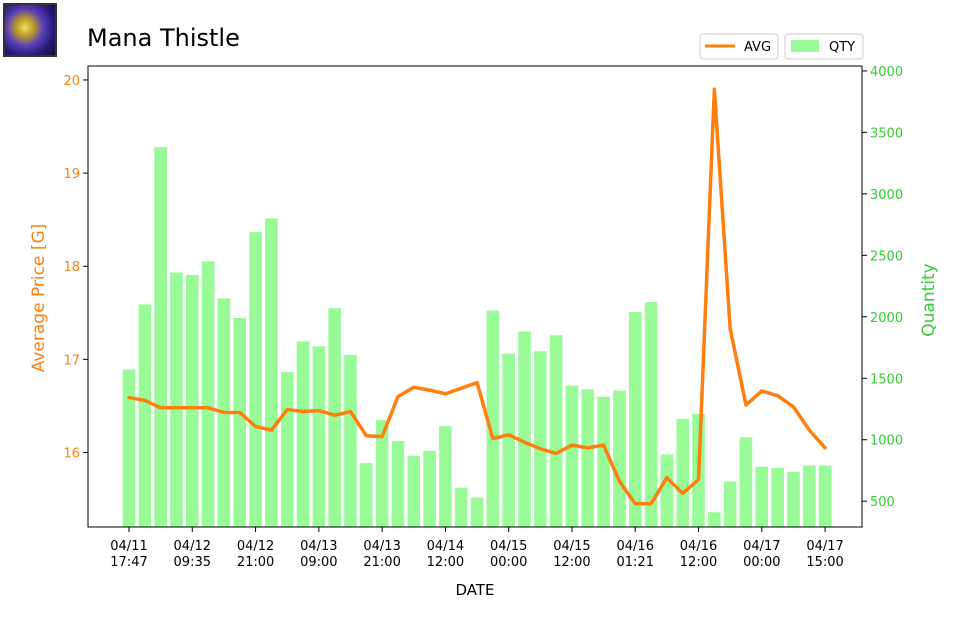  I want to click on right-y-tick-label: 1000, so click(886, 441).